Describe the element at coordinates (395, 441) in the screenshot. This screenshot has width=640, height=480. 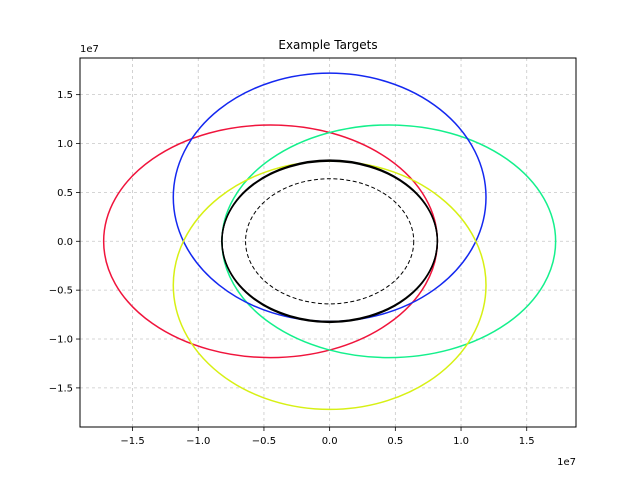
I see `x-tick-label: 0.5` at that location.